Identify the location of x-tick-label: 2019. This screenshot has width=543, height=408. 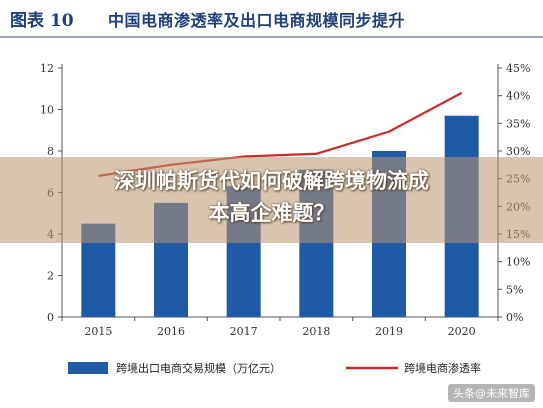
(389, 331).